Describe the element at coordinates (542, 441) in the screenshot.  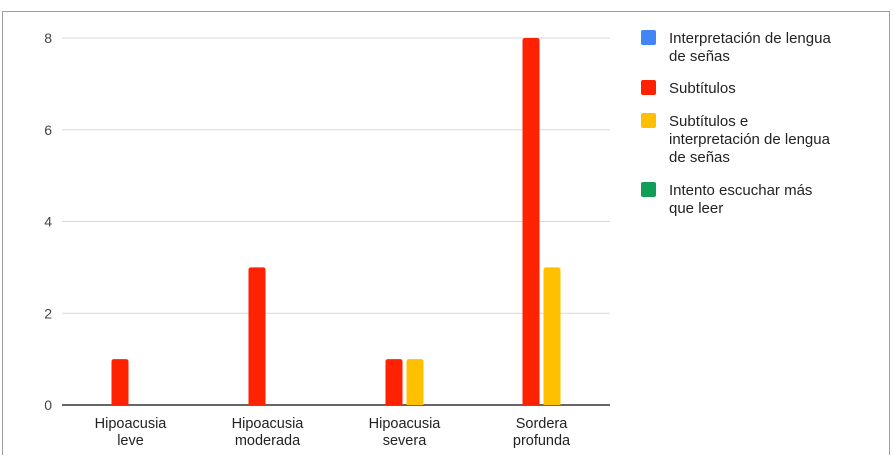
I see `x-tick-label-line: profunda` at that location.